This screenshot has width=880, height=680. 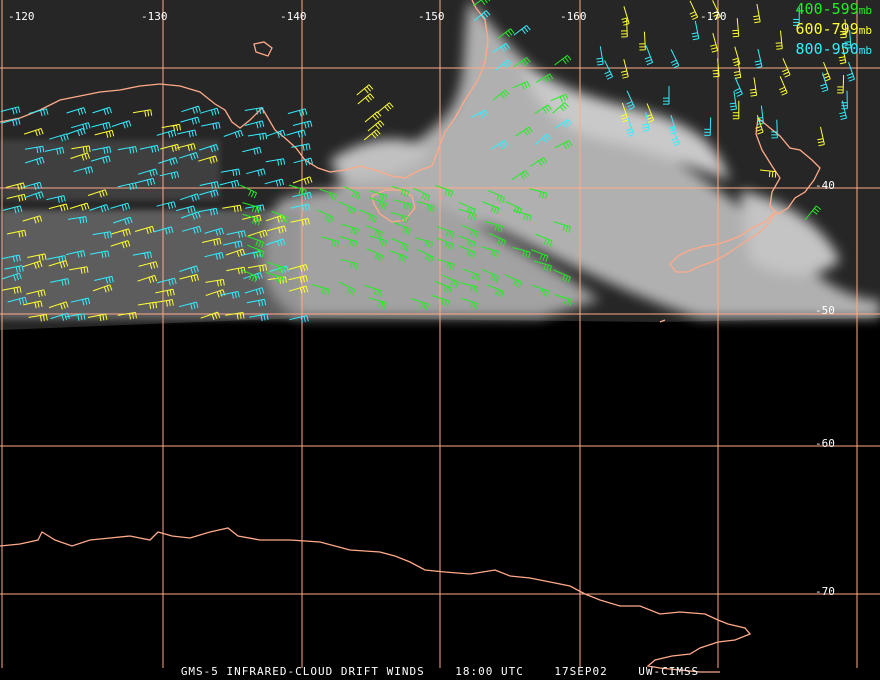 What do you see at coordinates (581, 671) in the screenshot?
I see `caption-date: 17SEP02` at bounding box center [581, 671].